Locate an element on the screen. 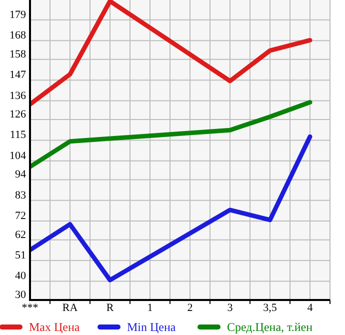 Image resolution: width=345 pixels, height=335 pixels. y-tick-label: 40 is located at coordinates (20, 276).